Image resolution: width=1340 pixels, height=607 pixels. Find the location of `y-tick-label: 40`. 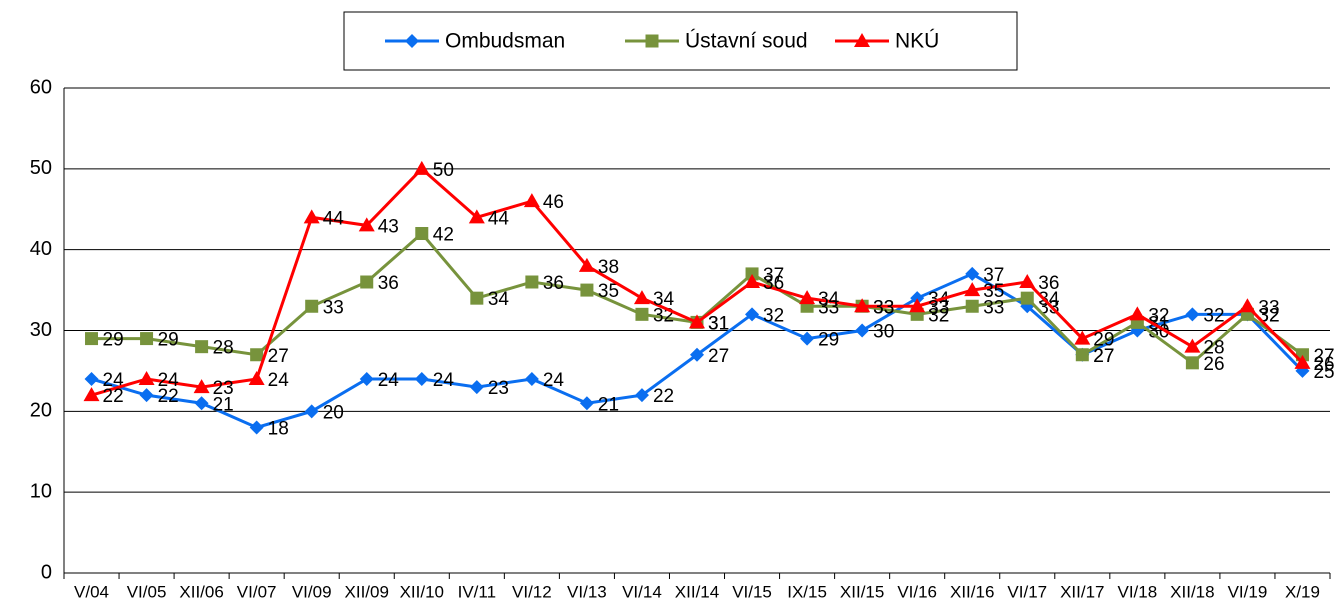

y-tick-label: 40 is located at coordinates (41, 249).